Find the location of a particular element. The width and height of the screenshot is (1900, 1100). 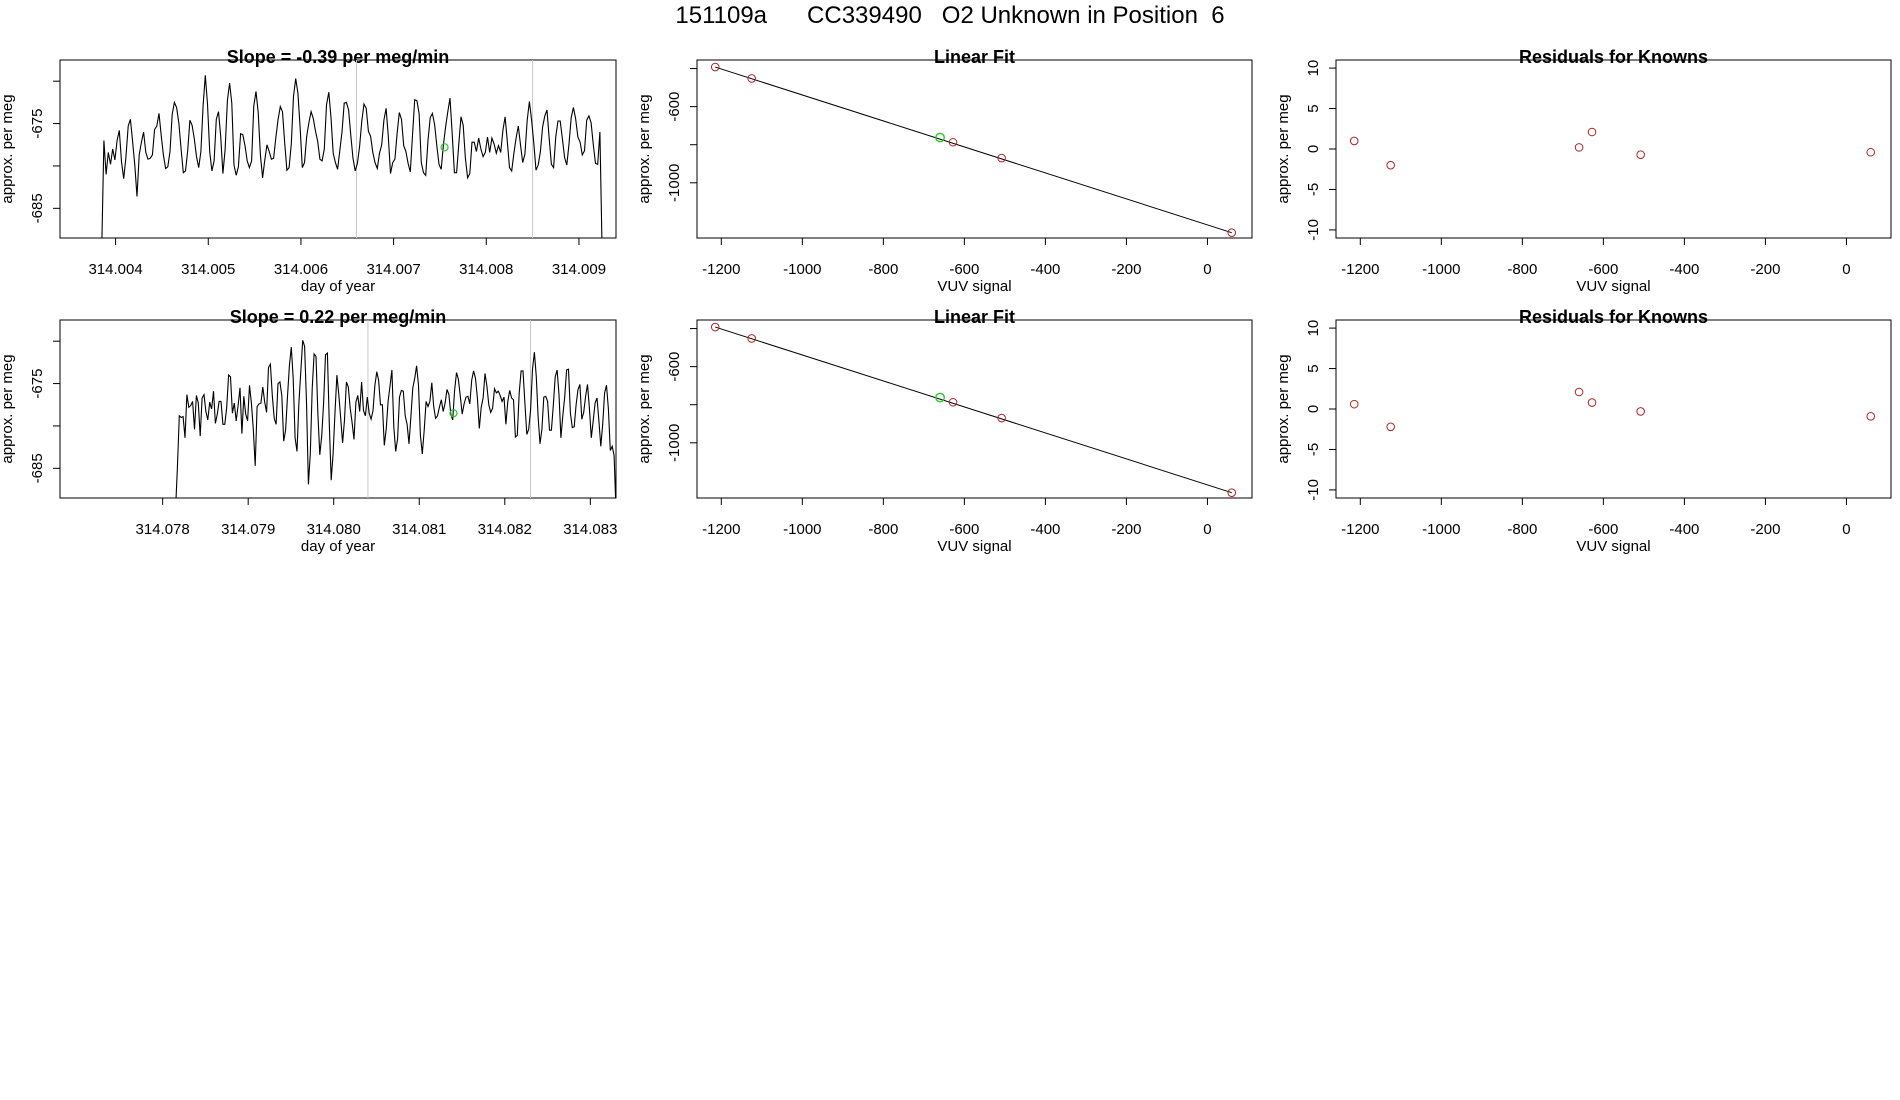

y-tick-label: -1000 is located at coordinates (674, 443).